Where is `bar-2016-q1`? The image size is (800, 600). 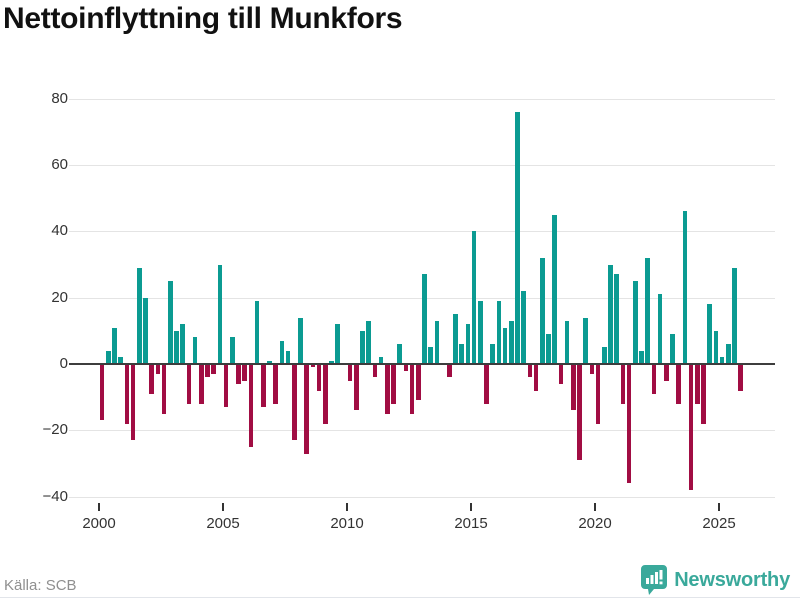
bar-2016-q1 is located at coordinates (499, 332).